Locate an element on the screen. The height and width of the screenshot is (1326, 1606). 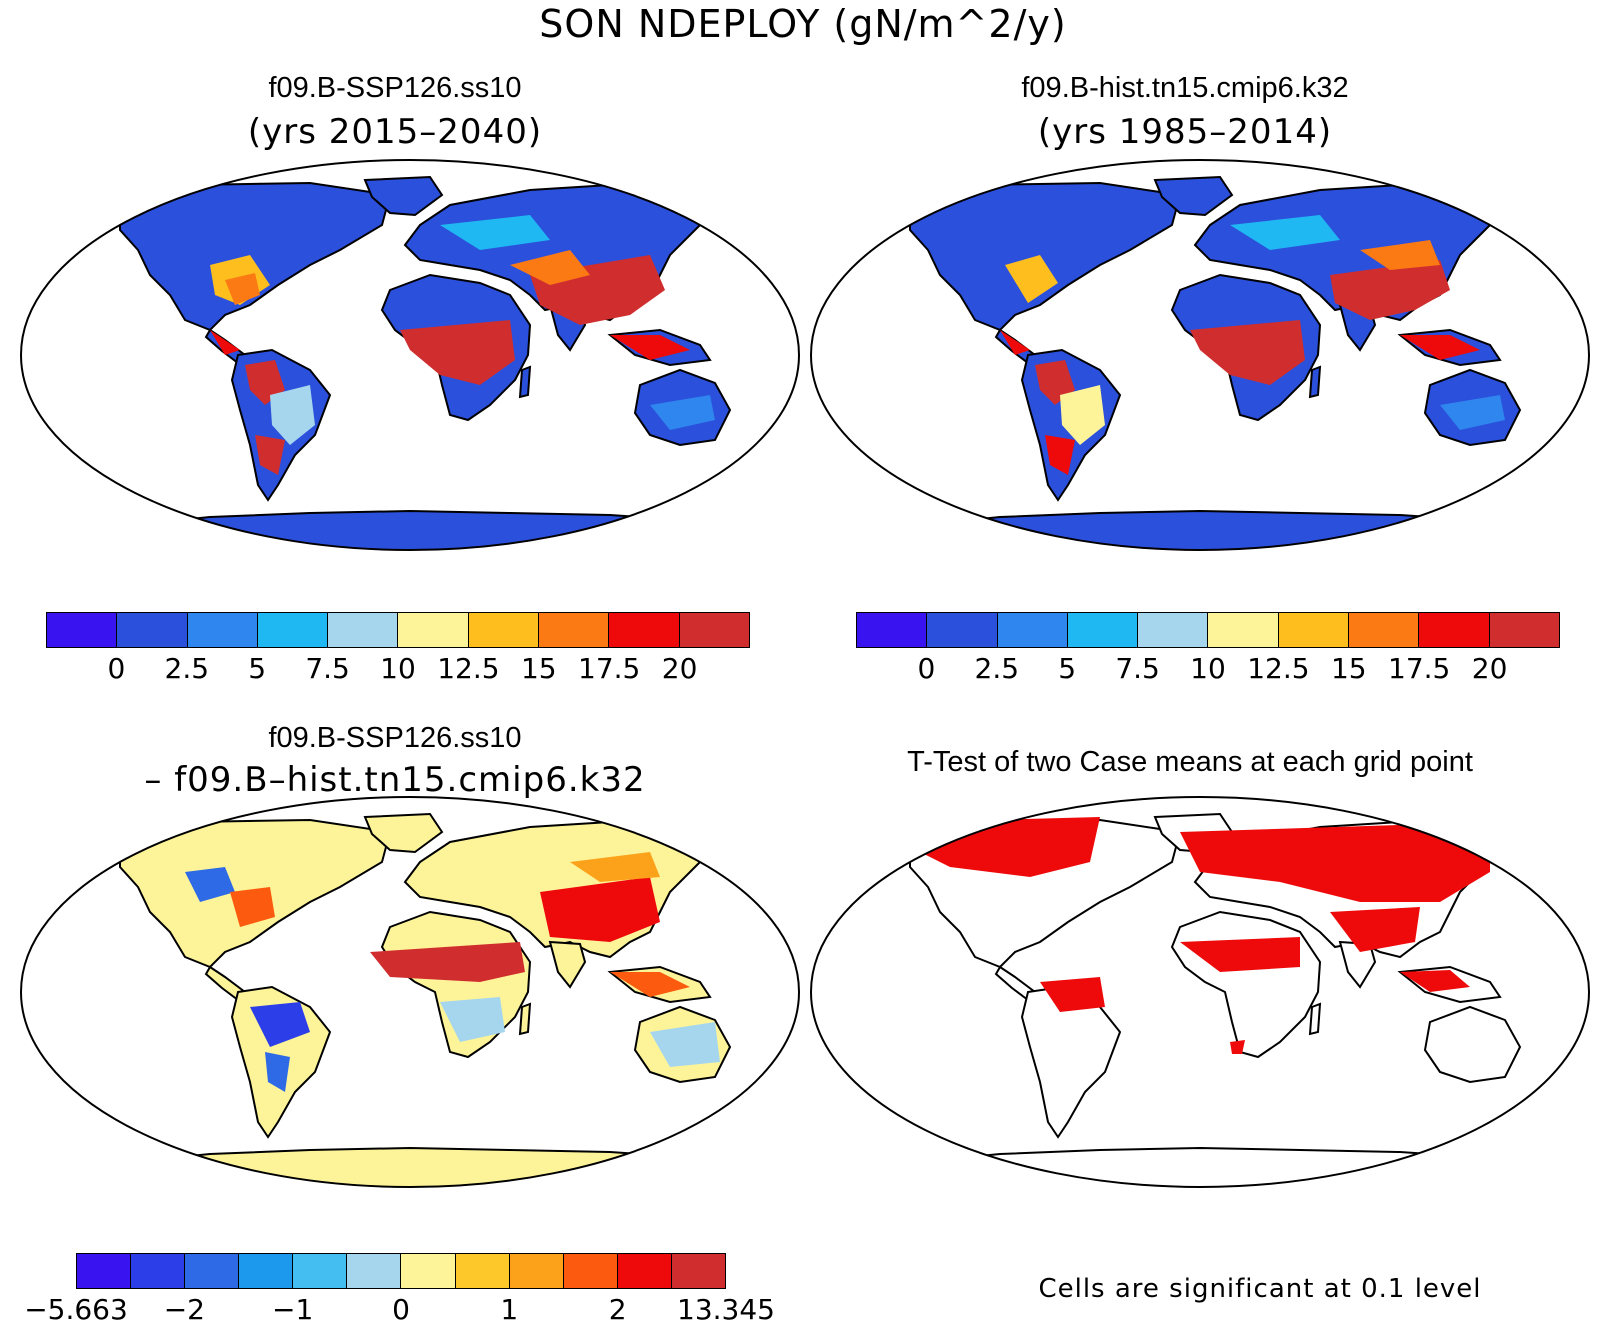
panel-title-top-right: f09.B-hist.tn15.cmip6.k32 is located at coordinates (1185, 88).